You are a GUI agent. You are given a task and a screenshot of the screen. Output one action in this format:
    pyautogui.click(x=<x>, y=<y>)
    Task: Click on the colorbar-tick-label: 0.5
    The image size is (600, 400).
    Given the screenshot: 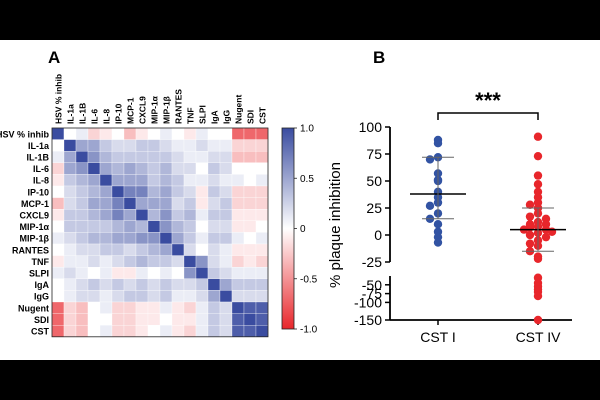 What is the action you would take?
    pyautogui.click(x=307, y=179)
    